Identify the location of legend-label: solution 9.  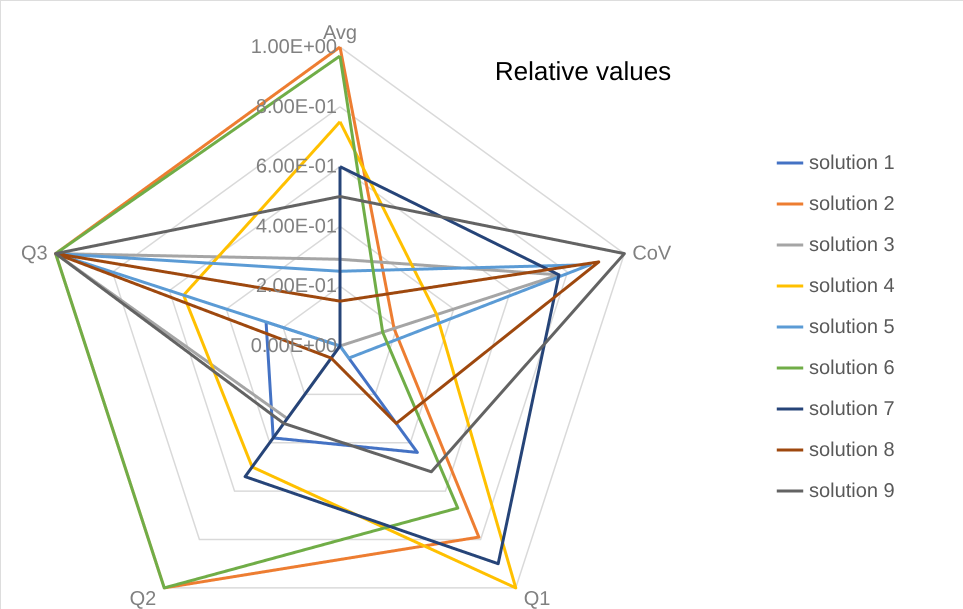
(852, 491).